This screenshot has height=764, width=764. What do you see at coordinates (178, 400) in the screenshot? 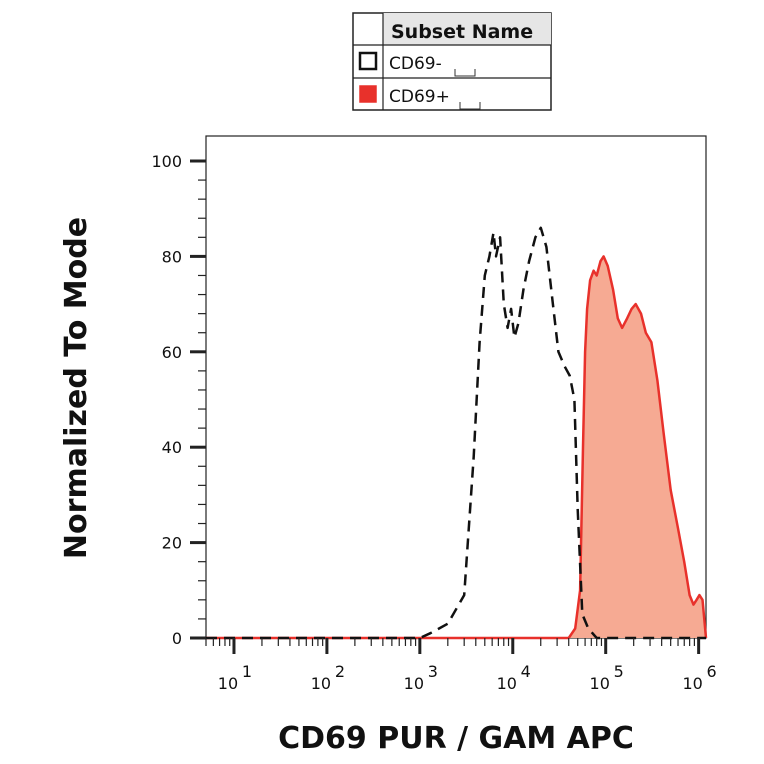
I see `y-axis: 0 20 40 60 80 100` at bounding box center [178, 400].